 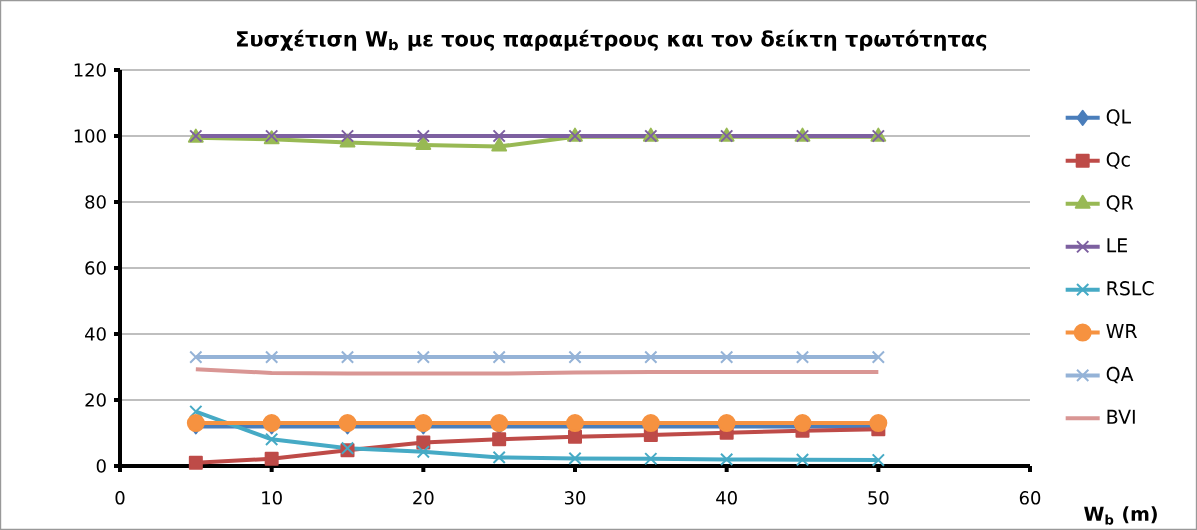 What do you see at coordinates (612, 40) in the screenshot?
I see `chart-title: Συσχέτιση W$_{b}$ με τους παραμέτρους και τον δείκτη τρωτότητας` at bounding box center [612, 40].